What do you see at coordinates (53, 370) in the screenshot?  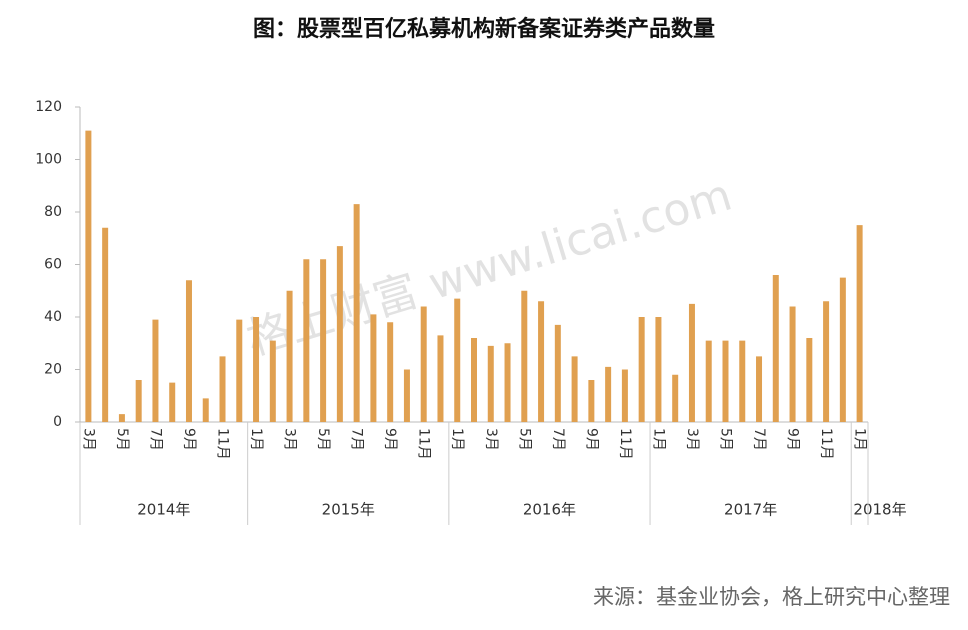 I see `y-tick-label: 20` at bounding box center [53, 370].